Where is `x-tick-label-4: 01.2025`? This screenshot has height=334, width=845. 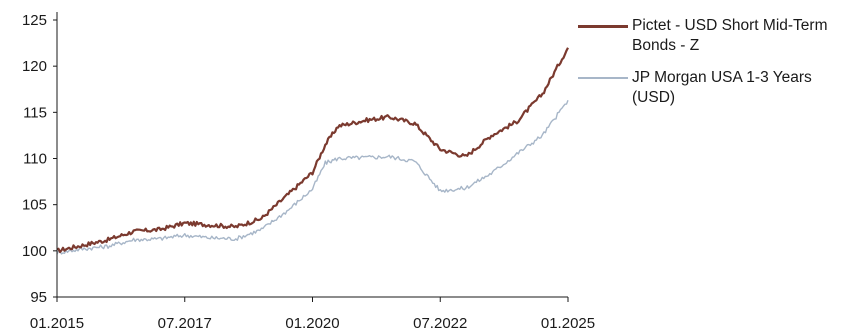
x-tick-label-4: 01.2025 is located at coordinates (568, 323).